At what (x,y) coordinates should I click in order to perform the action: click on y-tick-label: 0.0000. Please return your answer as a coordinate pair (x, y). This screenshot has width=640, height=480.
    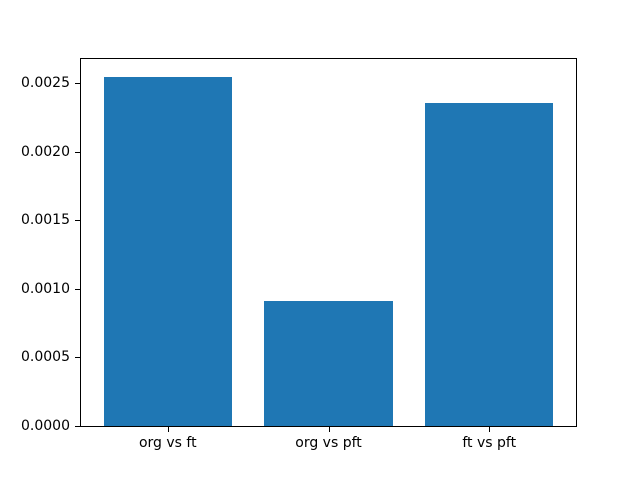
    Looking at the image, I should click on (45, 426).